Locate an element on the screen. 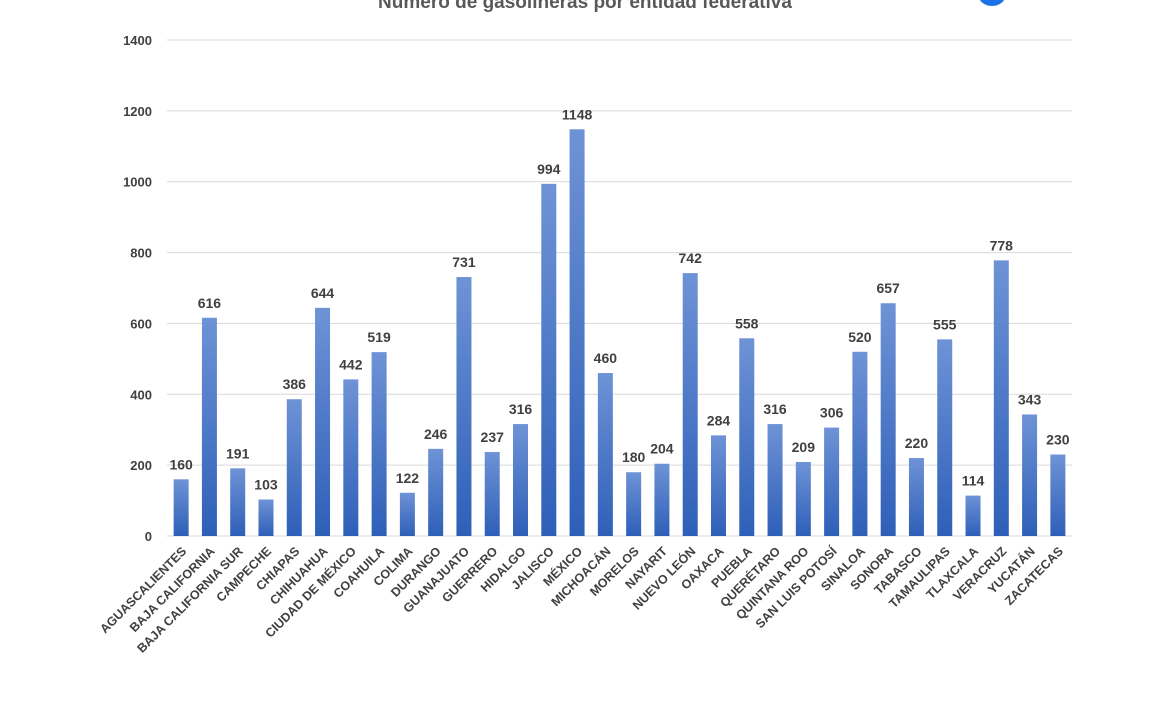  data-label: 114 is located at coordinates (973, 481).